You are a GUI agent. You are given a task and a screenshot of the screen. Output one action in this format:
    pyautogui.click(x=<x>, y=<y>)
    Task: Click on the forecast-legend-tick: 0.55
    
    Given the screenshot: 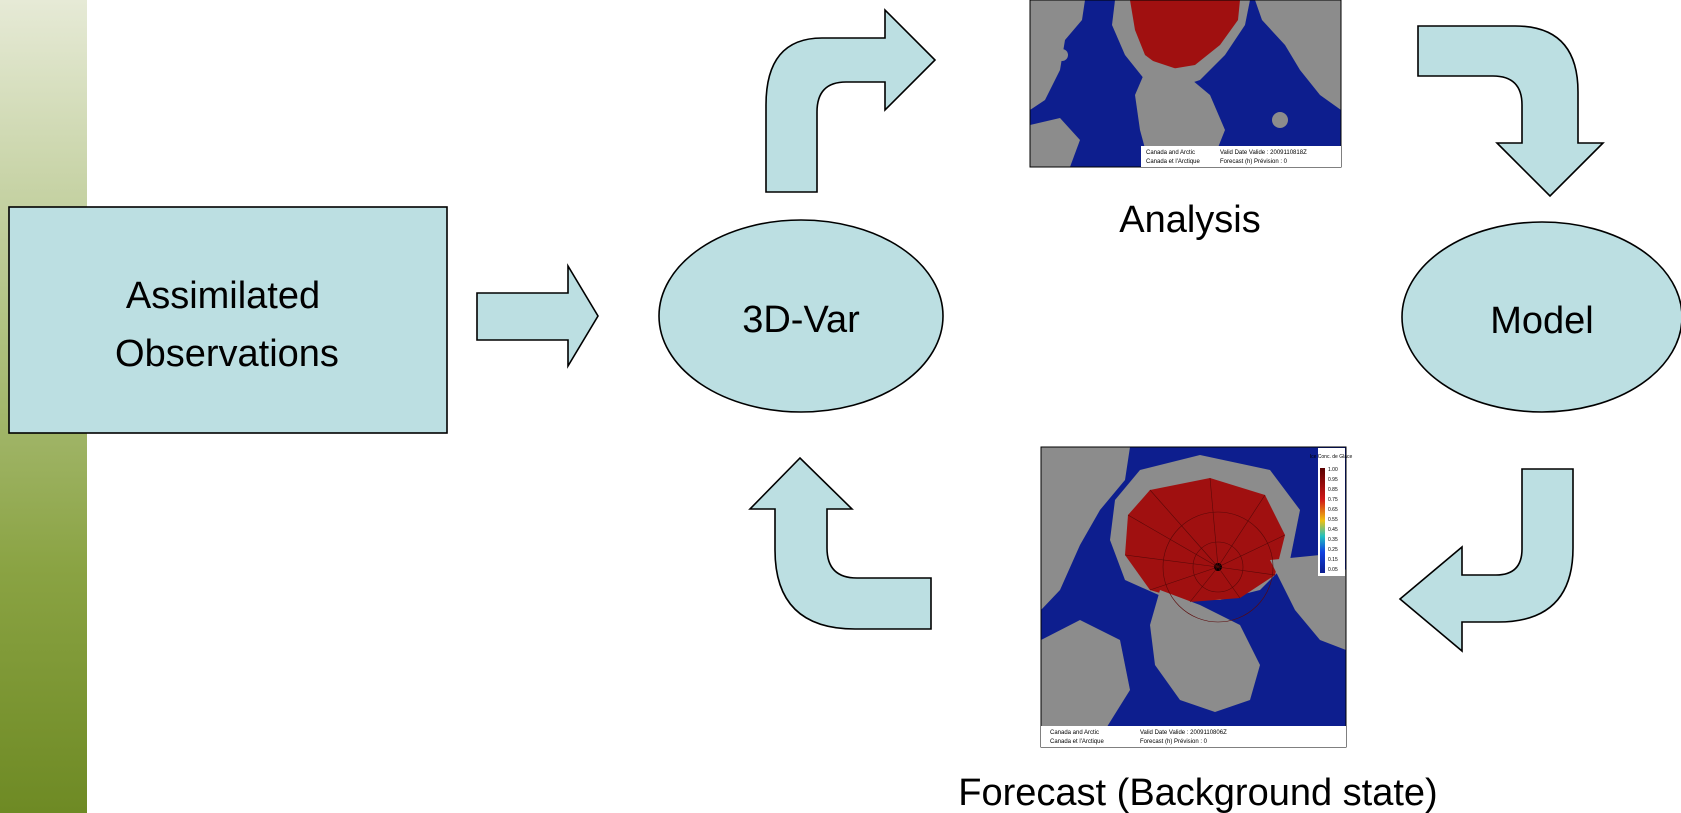 What is the action you would take?
    pyautogui.click(x=1333, y=520)
    